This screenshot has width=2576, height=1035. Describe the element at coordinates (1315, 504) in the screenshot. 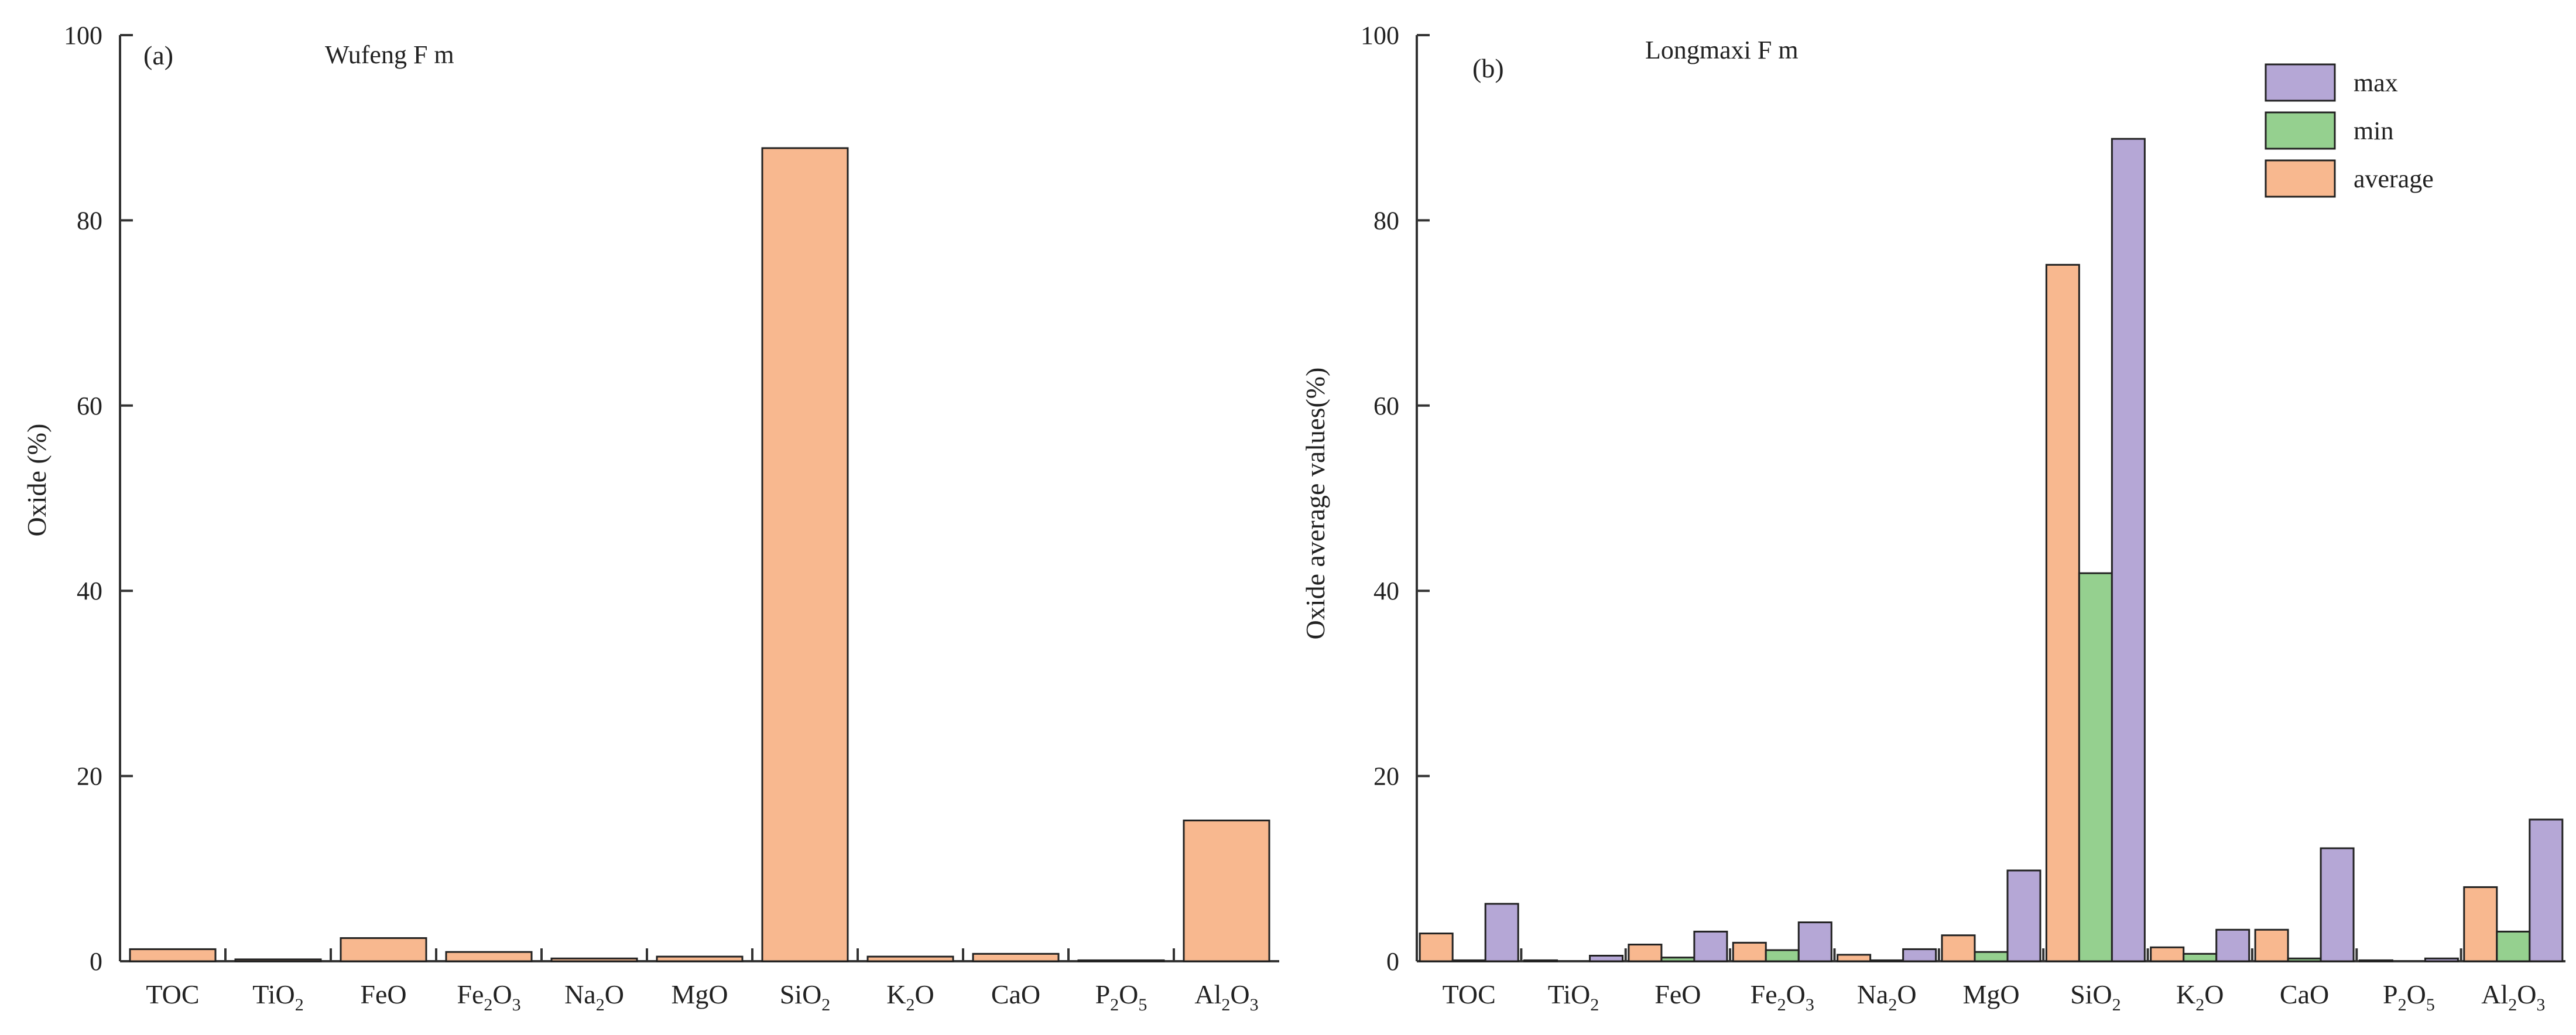

I see `panel-b-ylabel: Oxide average values(%)` at that location.